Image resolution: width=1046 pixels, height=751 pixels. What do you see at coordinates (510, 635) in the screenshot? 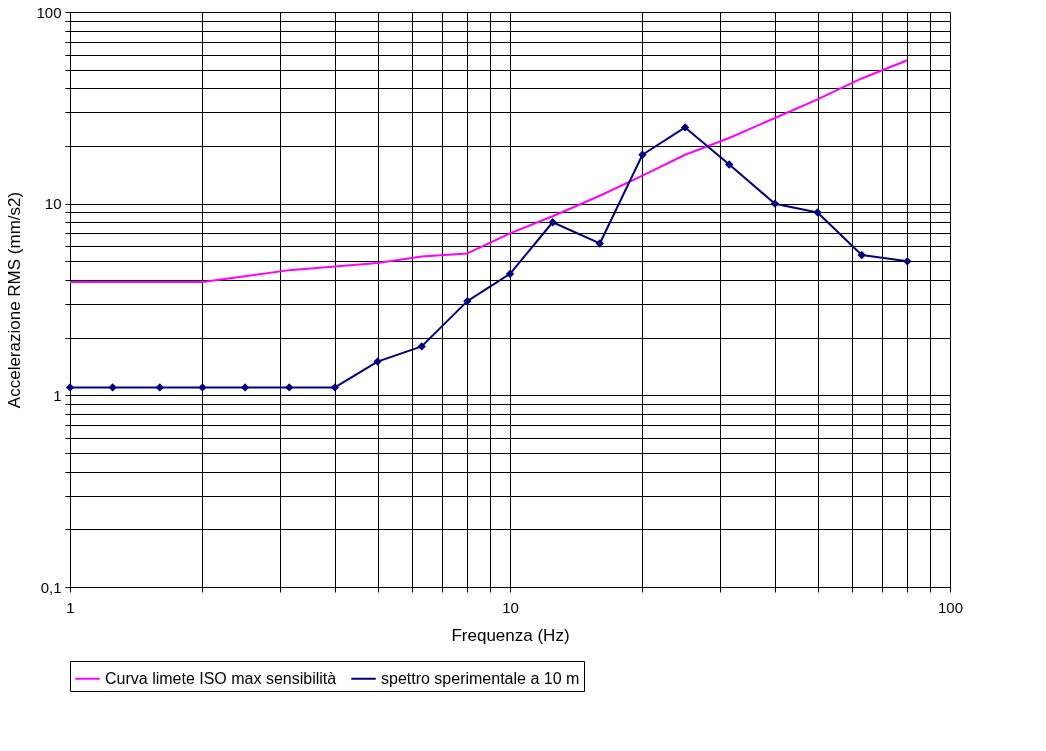
I see `x-axis-title: Frequenza (Hz)` at bounding box center [510, 635].